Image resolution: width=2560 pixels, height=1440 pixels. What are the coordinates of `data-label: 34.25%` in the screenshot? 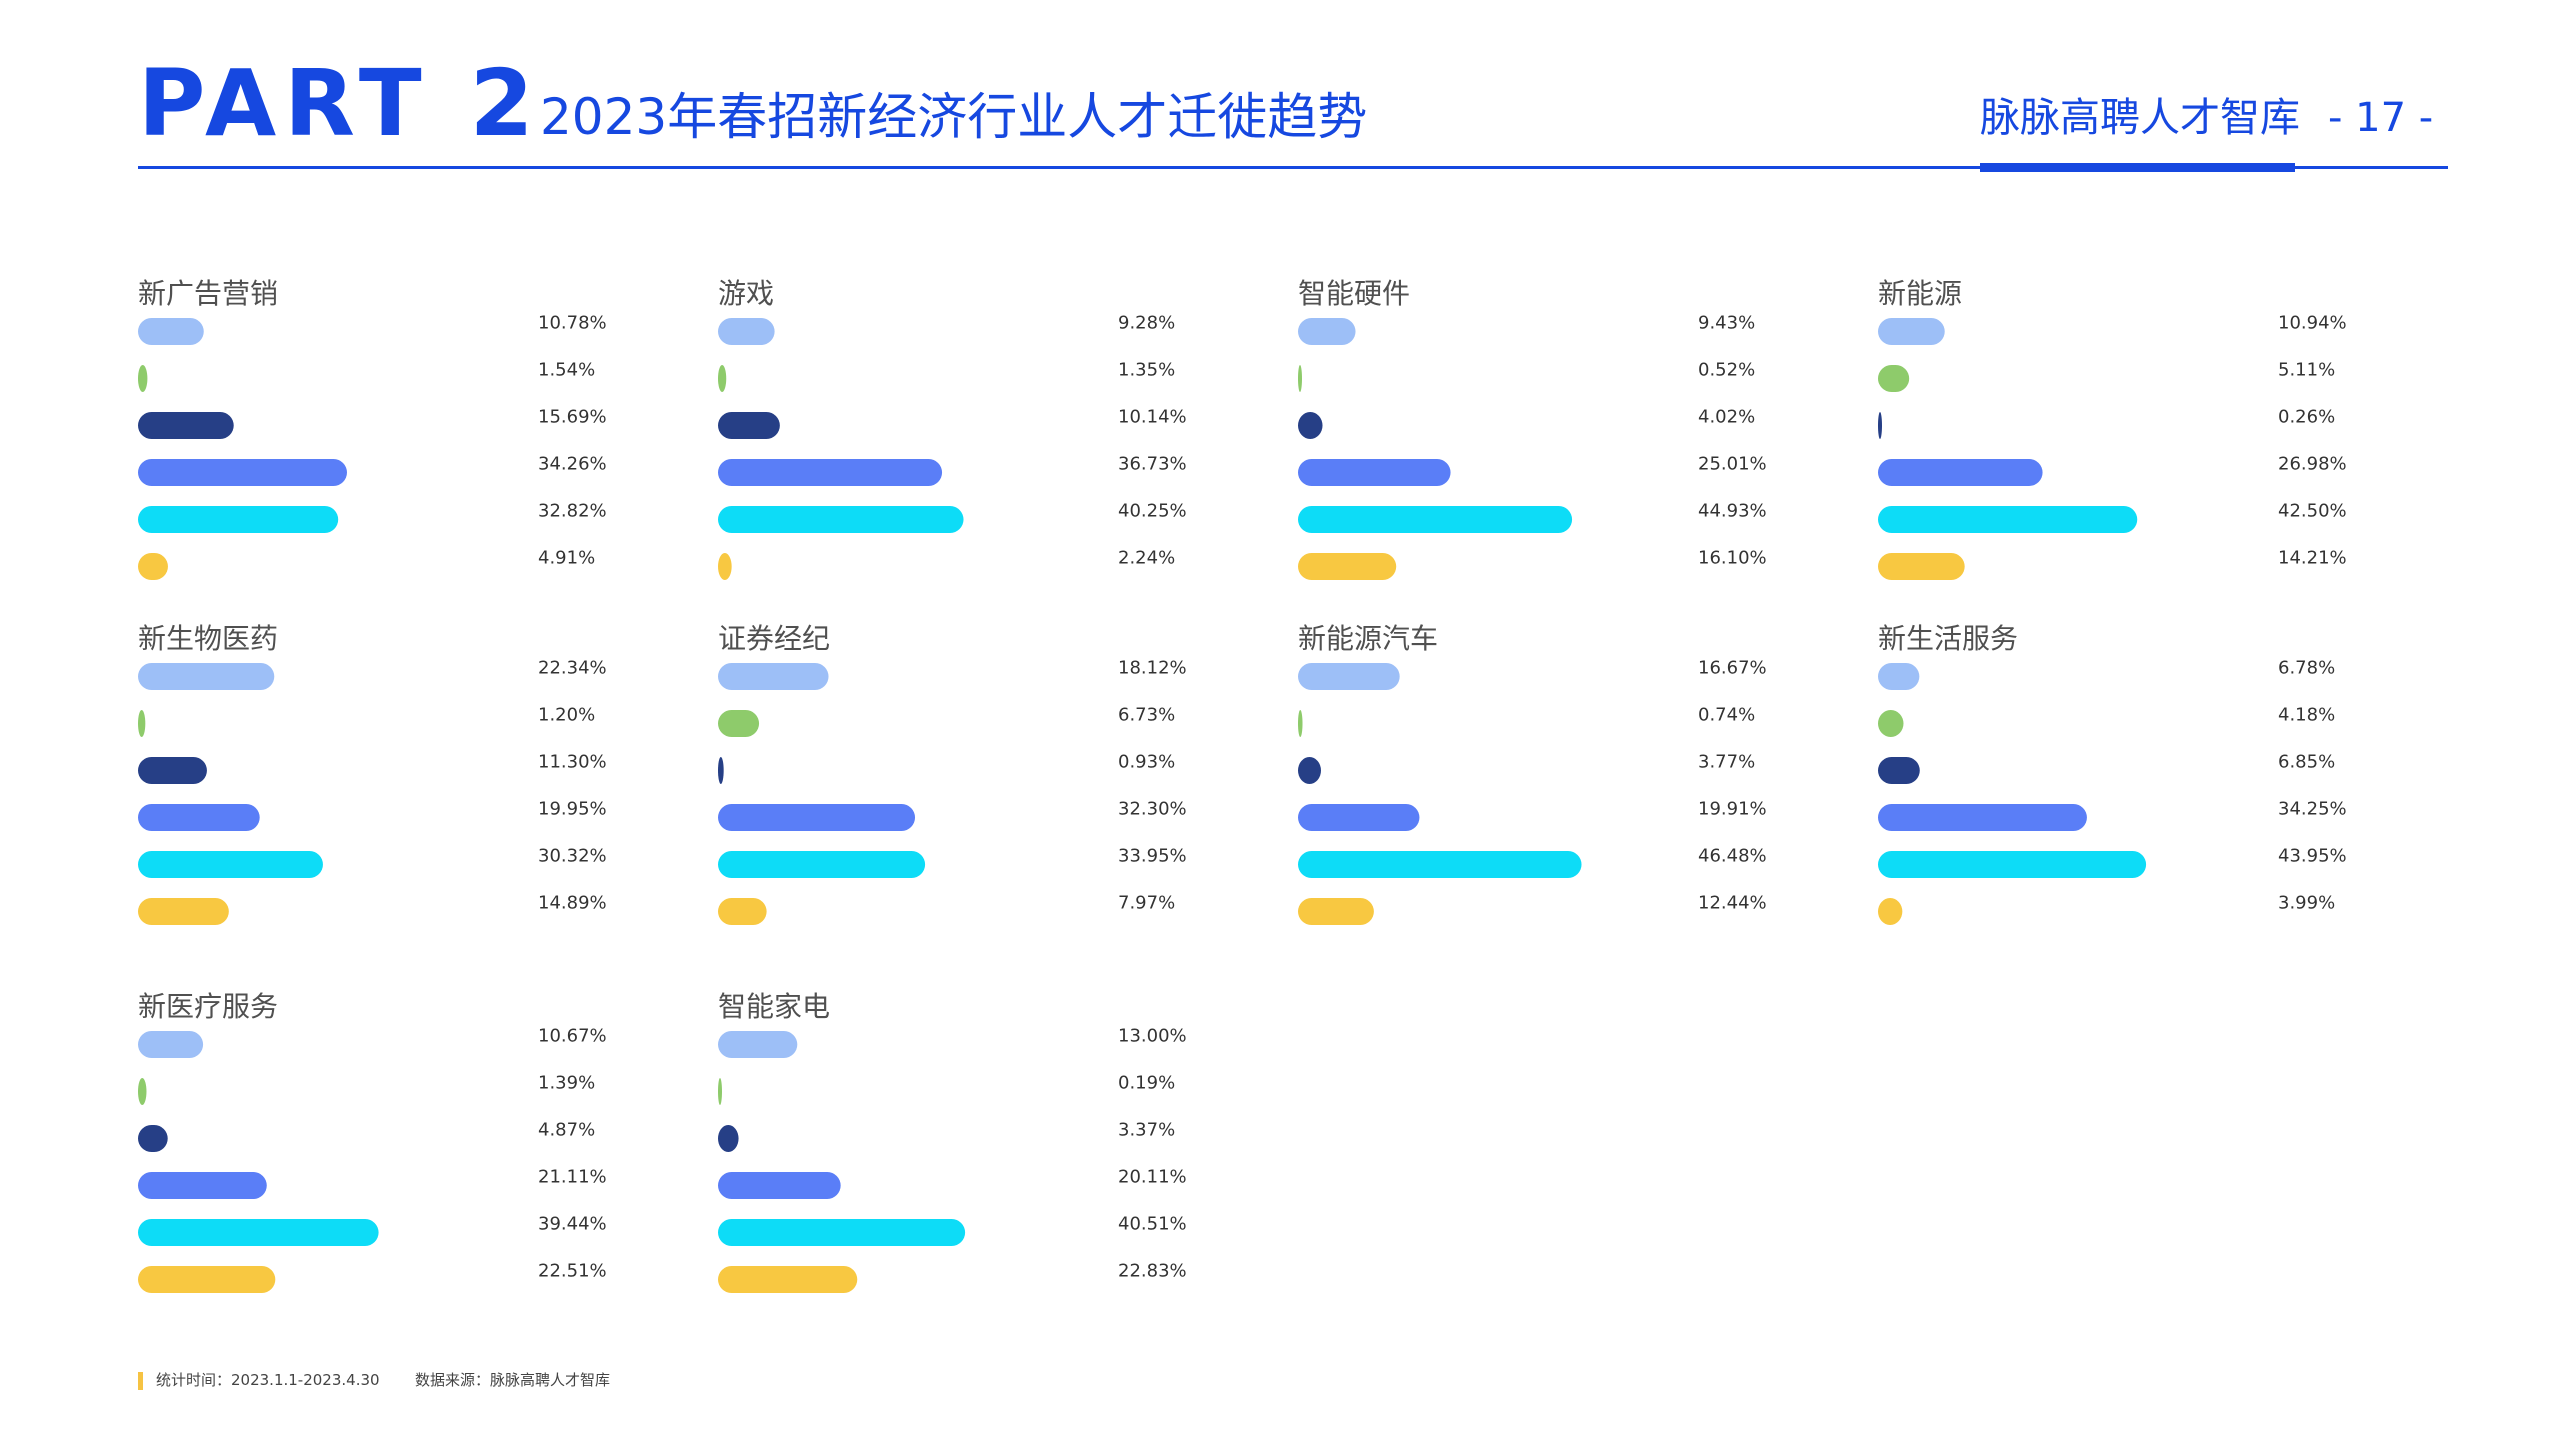 It's located at (2312, 809).